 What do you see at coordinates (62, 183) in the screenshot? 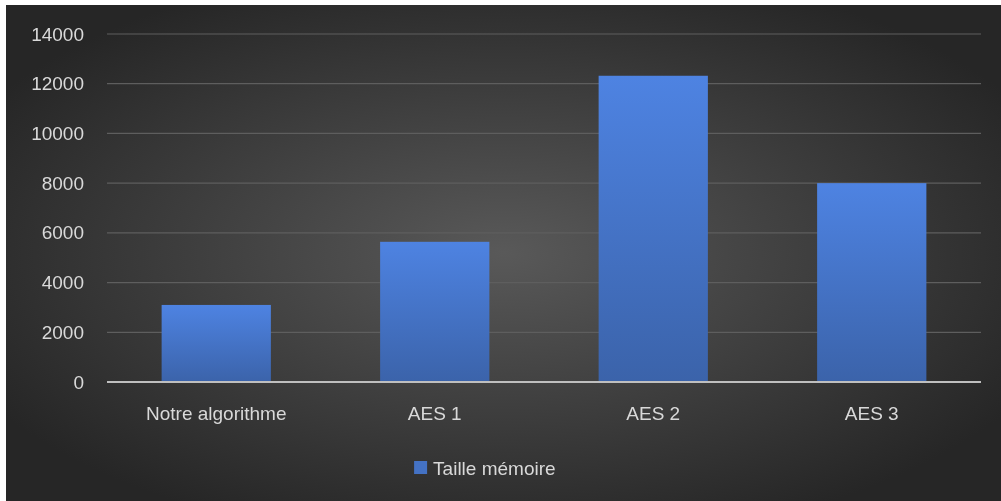
I see `y-tick-label: 8000` at bounding box center [62, 183].